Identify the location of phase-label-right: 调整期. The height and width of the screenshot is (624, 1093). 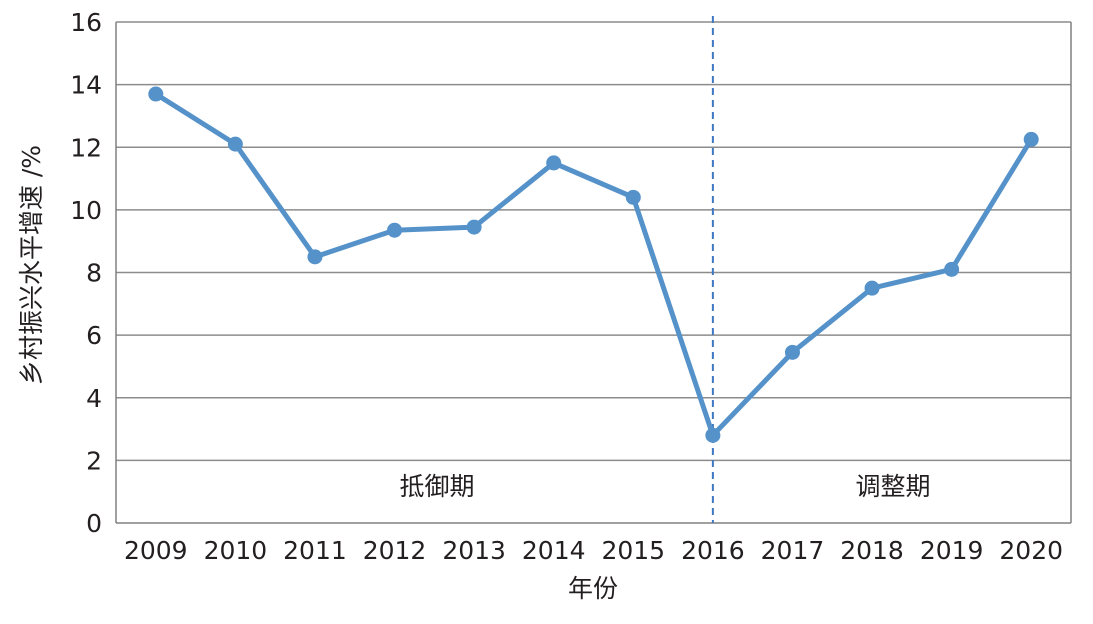
(892, 486).